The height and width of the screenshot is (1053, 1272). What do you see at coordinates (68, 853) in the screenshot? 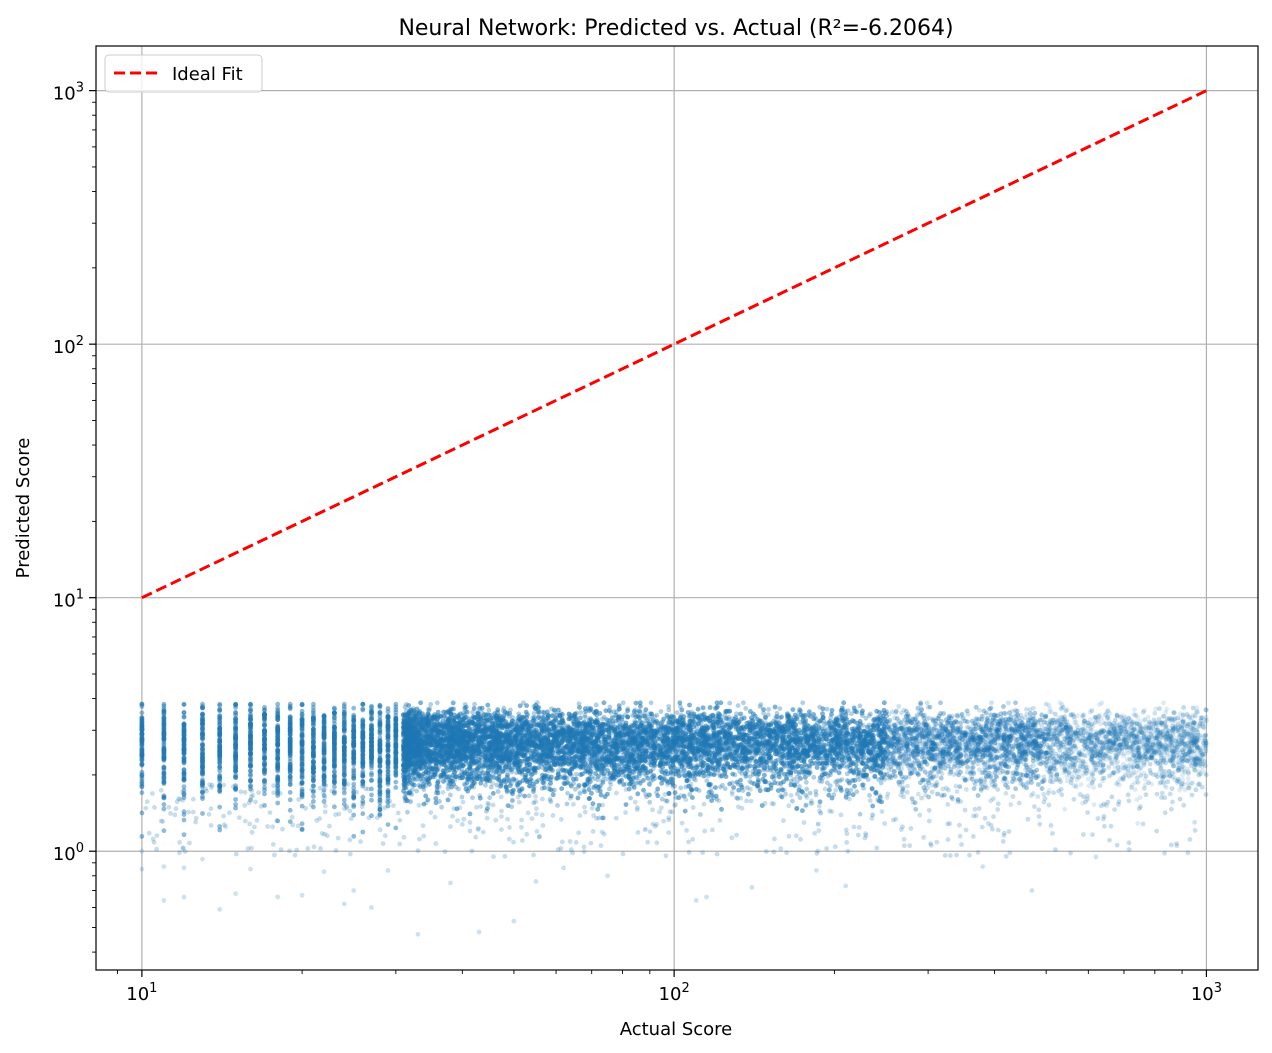
I see `y-tick-label-0: 10⁰` at bounding box center [68, 853].